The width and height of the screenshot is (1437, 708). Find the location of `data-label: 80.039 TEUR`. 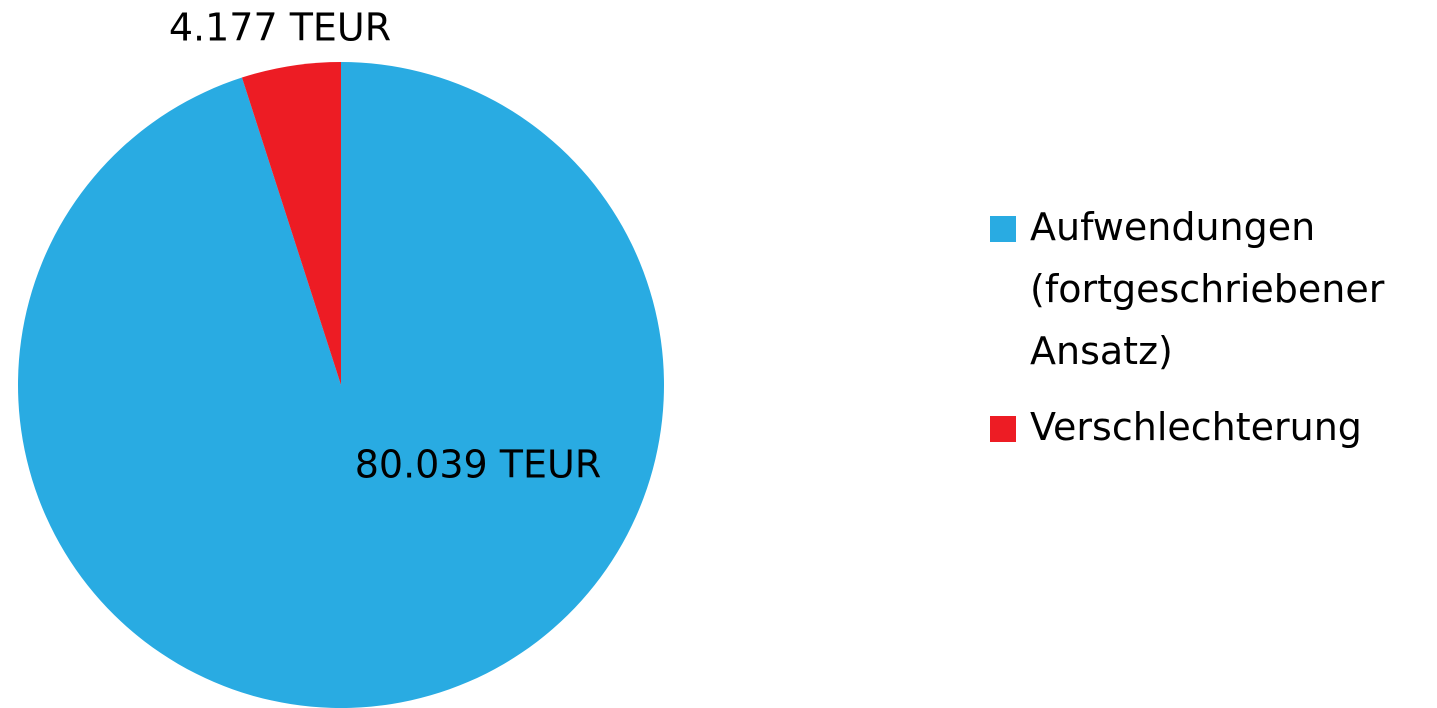

data-label: 80.039 TEUR is located at coordinates (478, 465).